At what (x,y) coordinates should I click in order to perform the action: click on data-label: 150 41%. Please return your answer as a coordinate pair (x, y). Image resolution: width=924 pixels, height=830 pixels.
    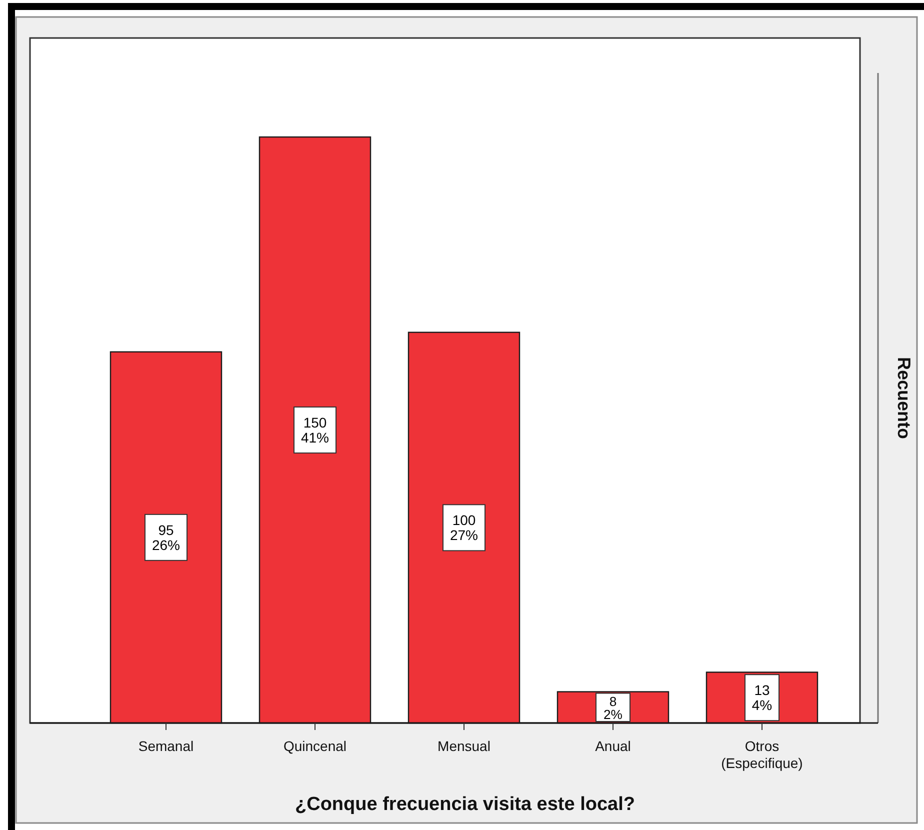
    Looking at the image, I should click on (315, 430).